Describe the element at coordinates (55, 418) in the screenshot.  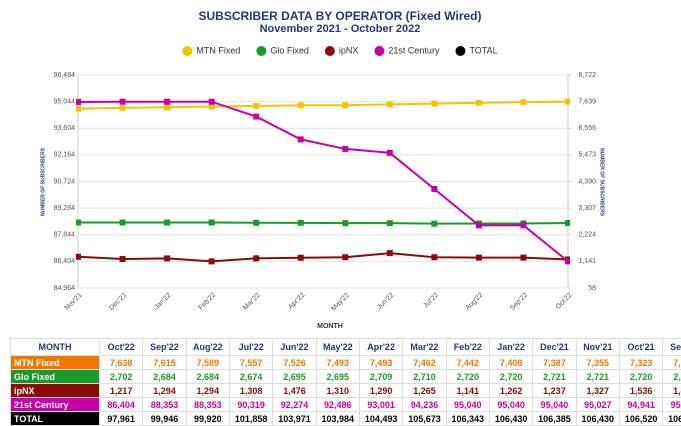
I see `row-label: TOTAL` at that location.